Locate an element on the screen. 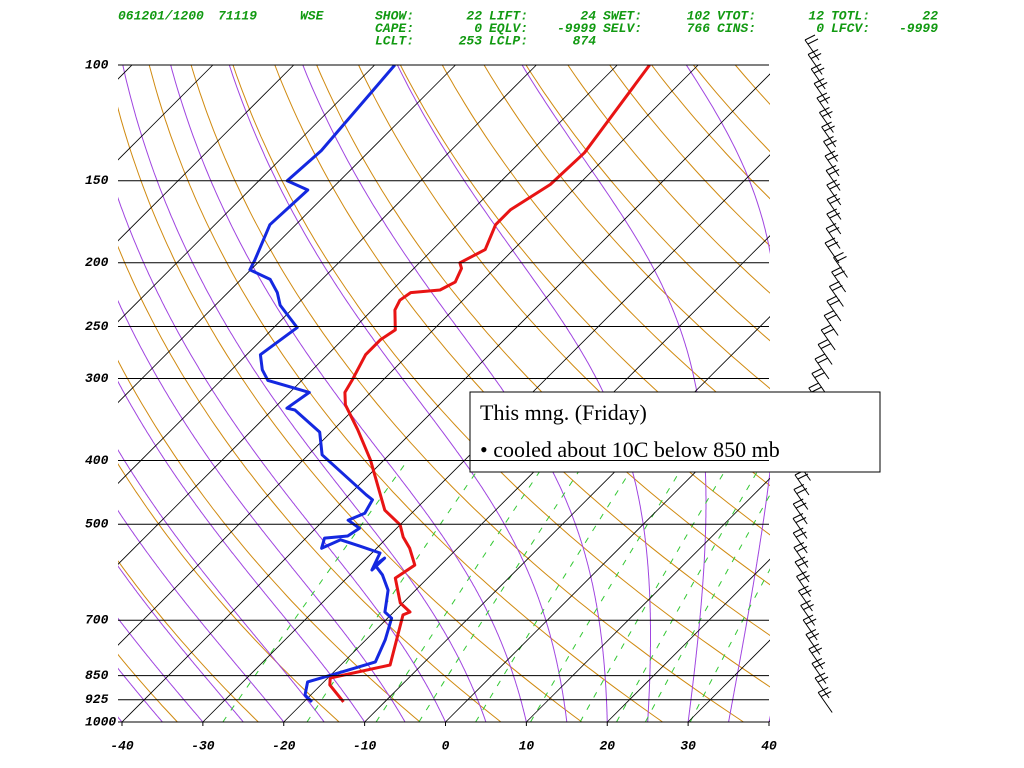 The width and height of the screenshot is (1024, 768). index-value: 22 is located at coordinates (930, 15).